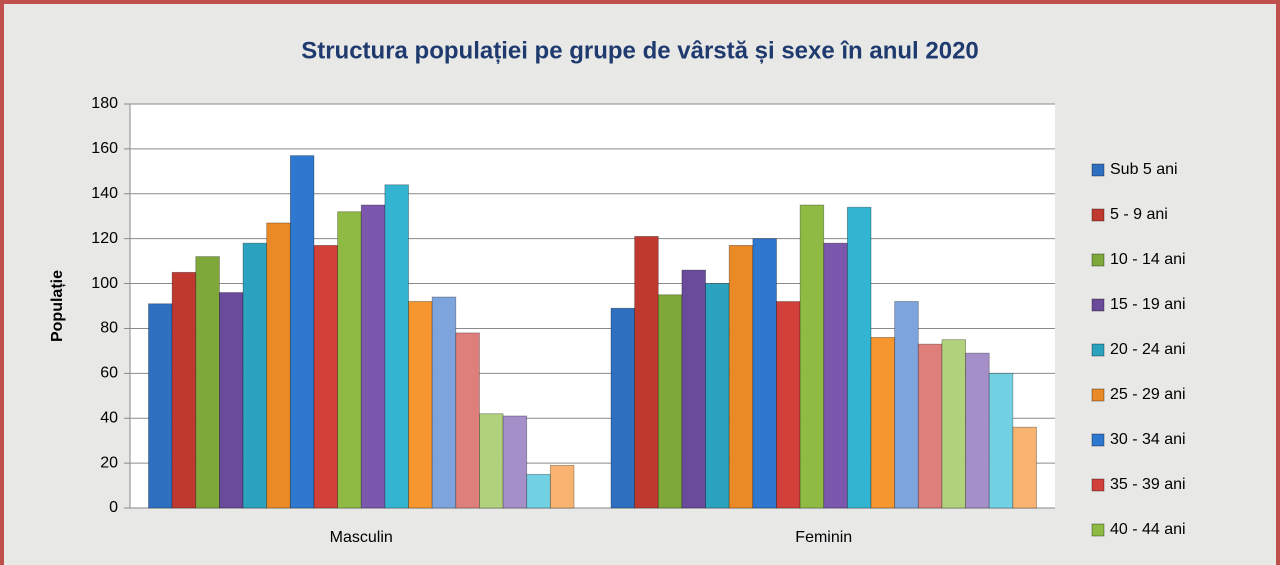  Describe the element at coordinates (361, 537) in the screenshot. I see `x-tick-label: Masculin` at that location.